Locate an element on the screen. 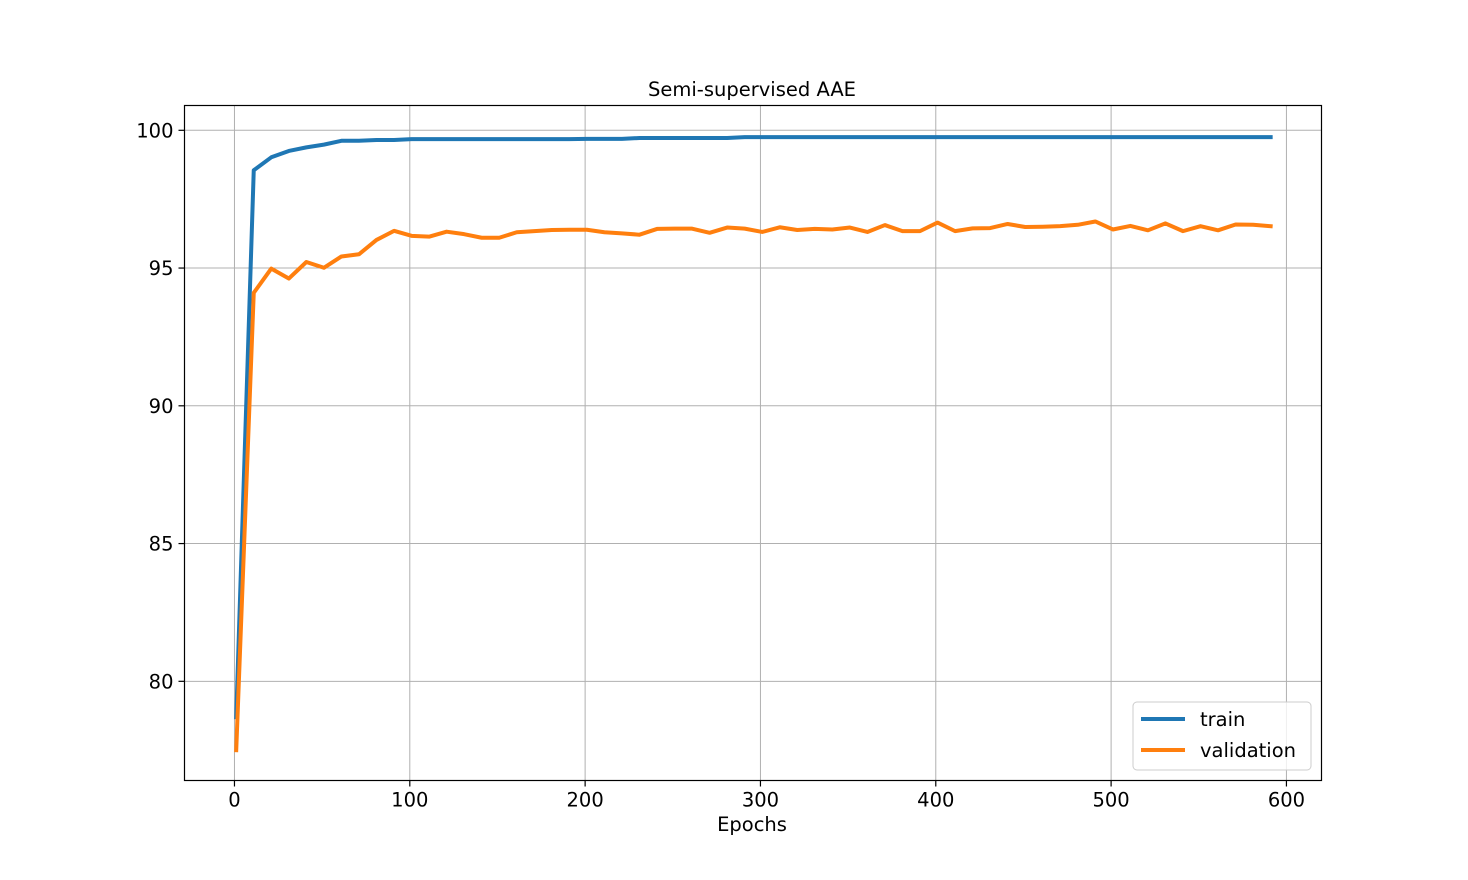  y-tick-label: 80 is located at coordinates (161, 681).